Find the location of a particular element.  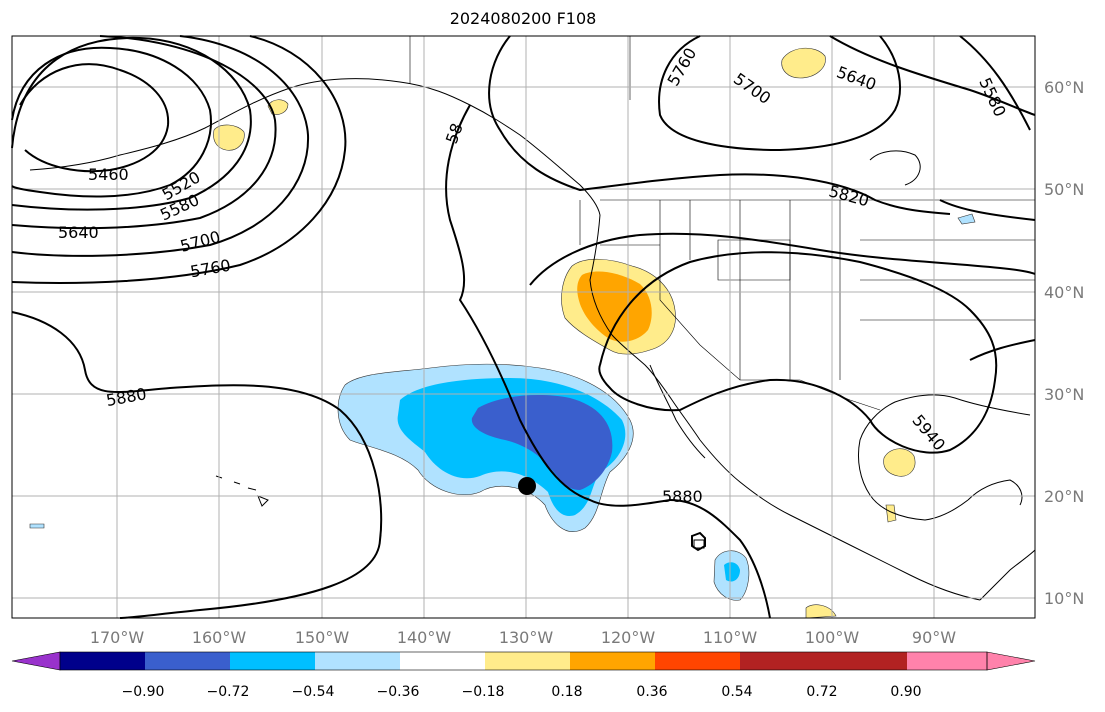

colorbar-tick: 0.54 is located at coordinates (736, 692).